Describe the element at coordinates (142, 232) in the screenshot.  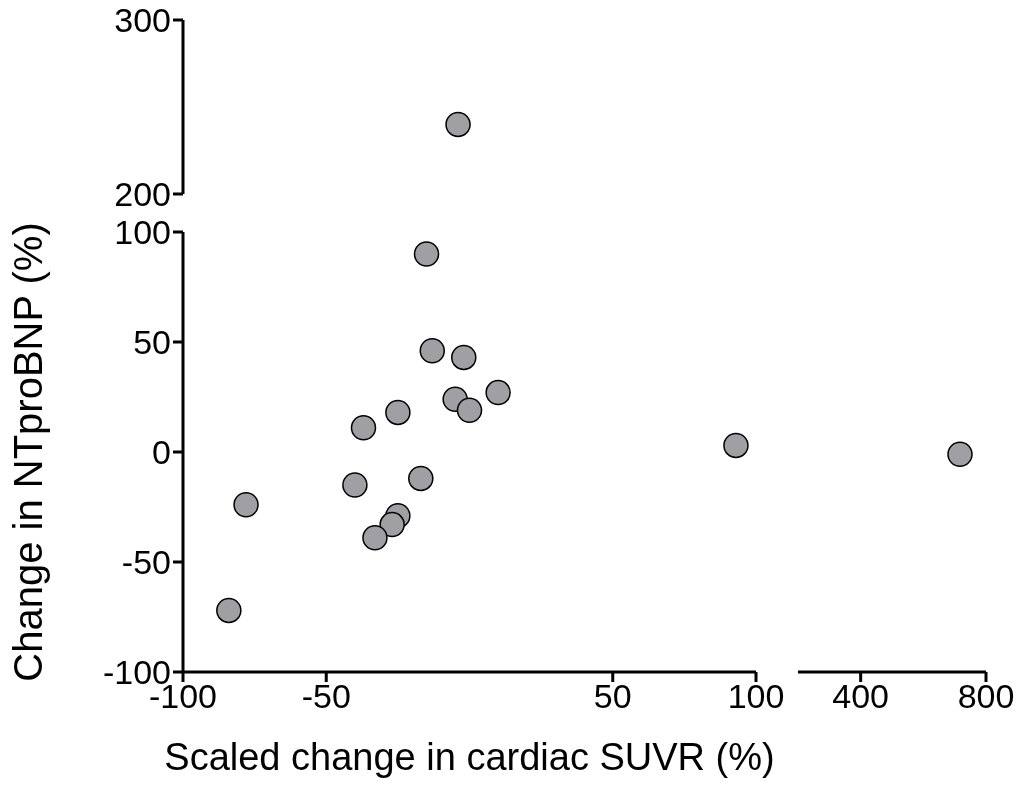
I see `y-tick-label: 100` at that location.